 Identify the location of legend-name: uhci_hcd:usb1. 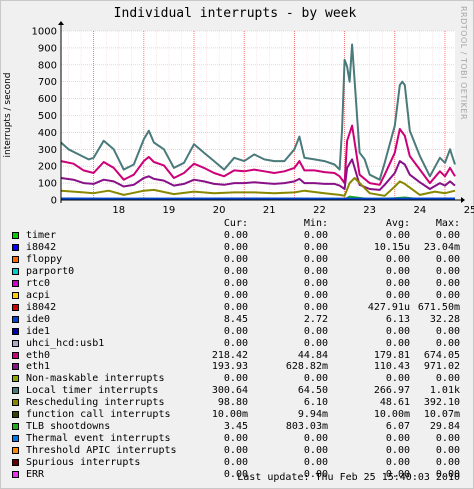
(65, 343).